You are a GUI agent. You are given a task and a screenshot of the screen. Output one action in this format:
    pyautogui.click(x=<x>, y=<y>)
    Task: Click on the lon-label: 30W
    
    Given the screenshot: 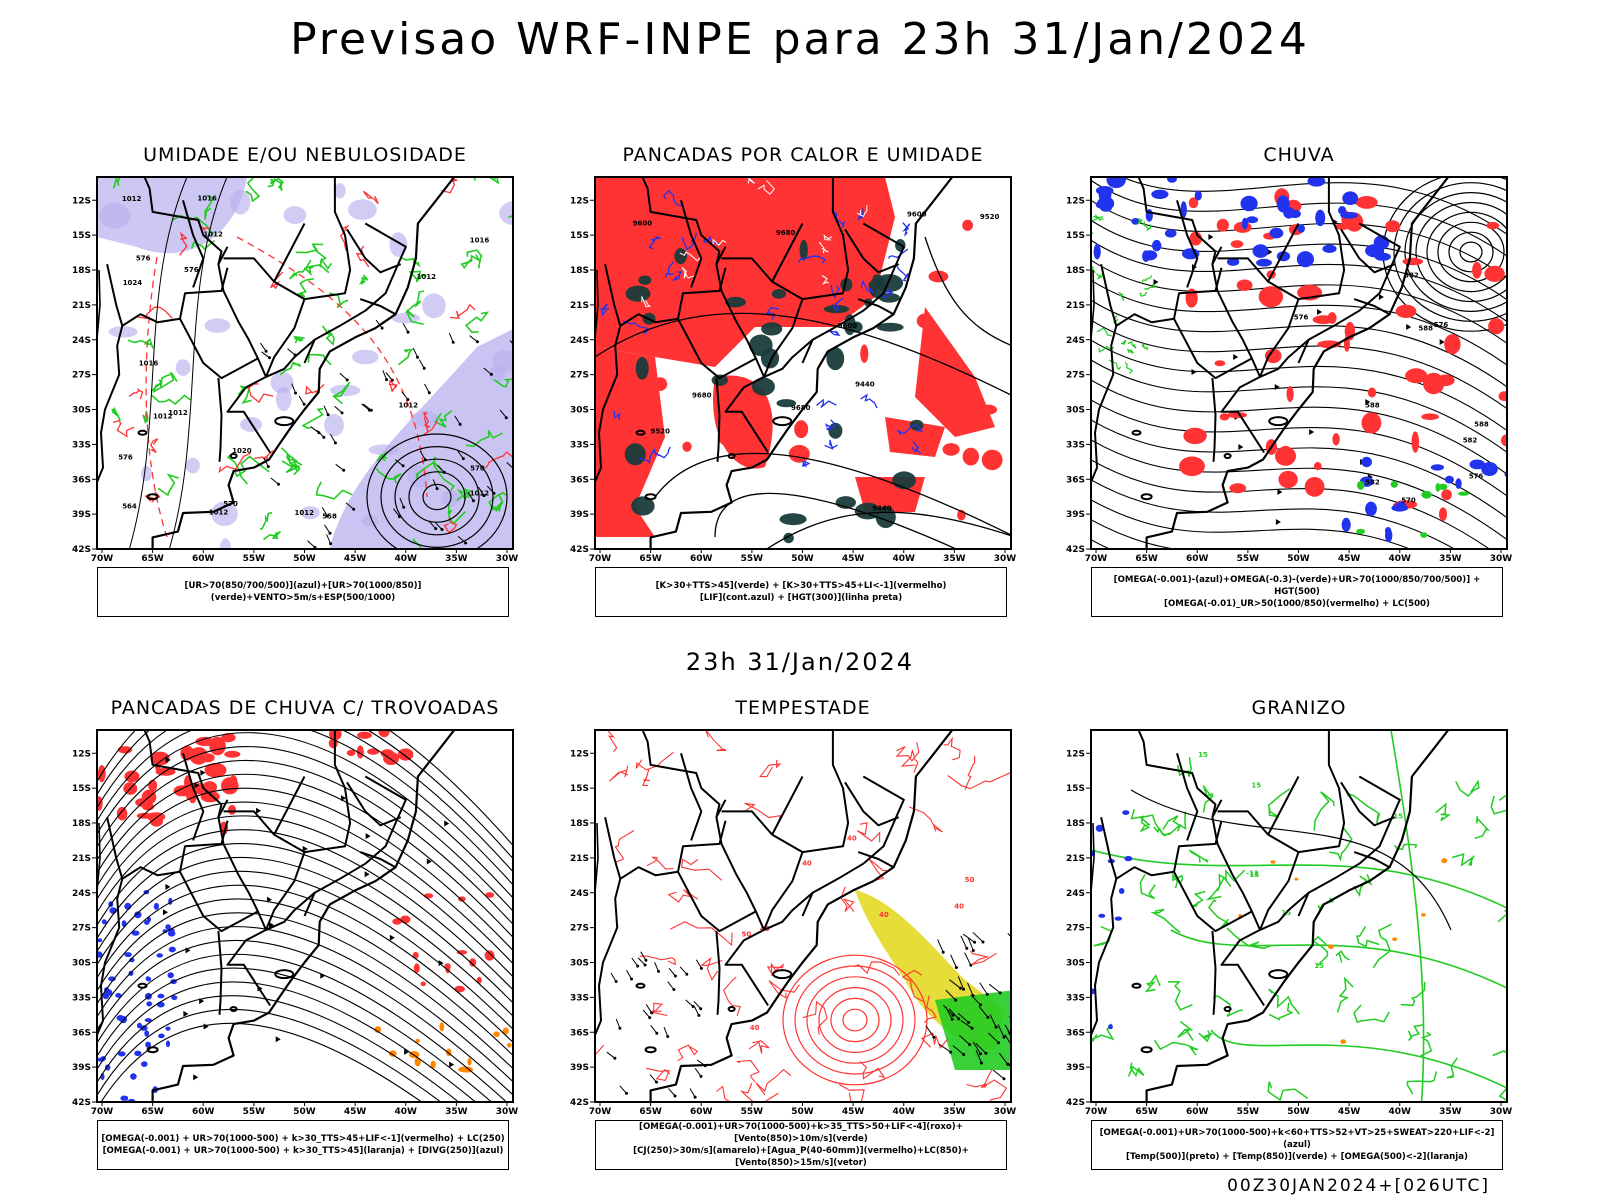 What is the action you would take?
    pyautogui.click(x=1005, y=1112)
    